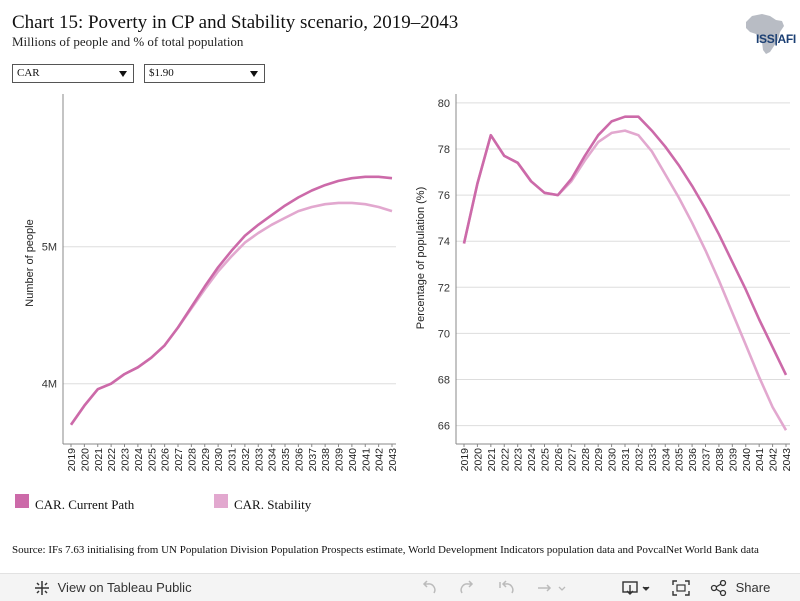 The width and height of the screenshot is (800, 601). Describe the element at coordinates (366, 460) in the screenshot. I see `people-x-tick-label: 2041` at that location.